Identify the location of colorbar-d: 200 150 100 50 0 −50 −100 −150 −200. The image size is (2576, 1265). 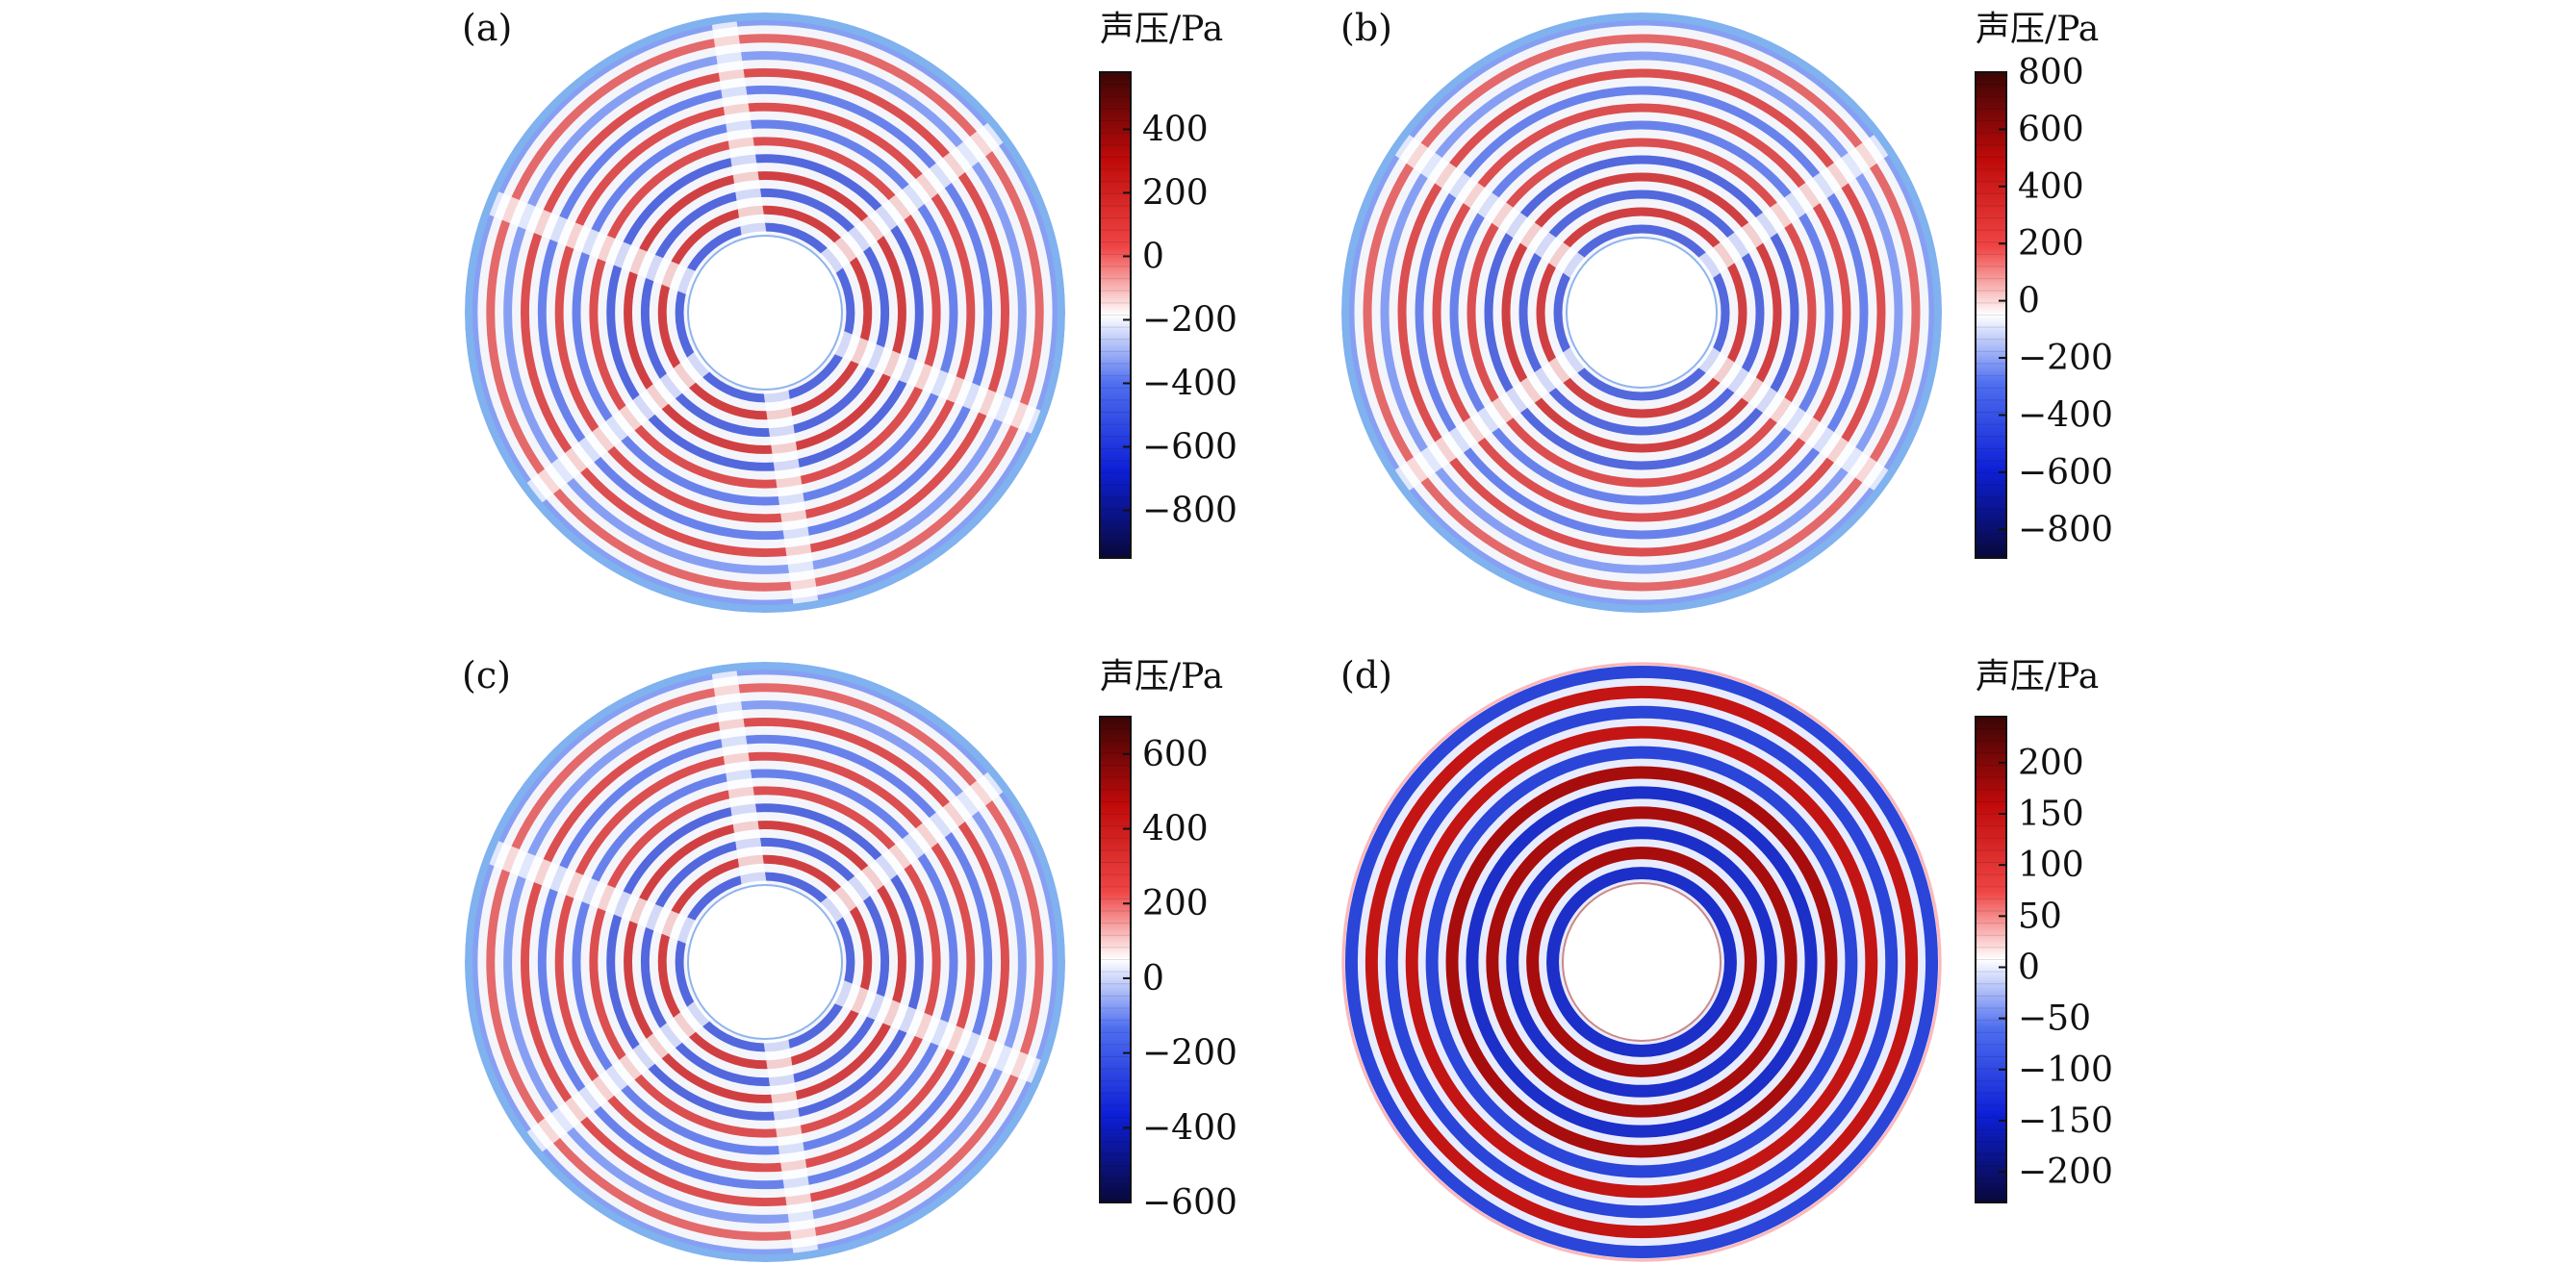
(2044, 959).